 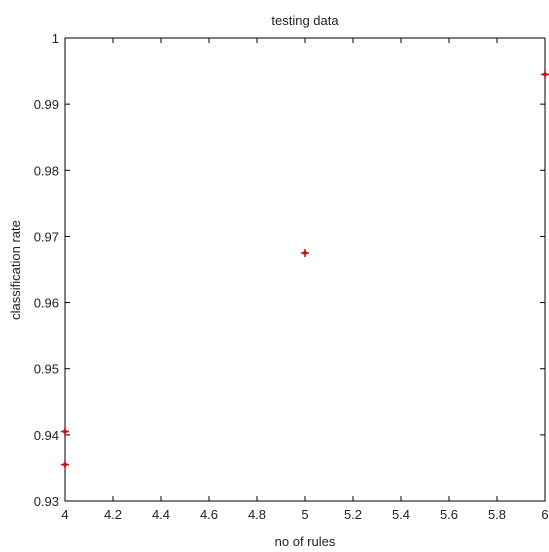 I want to click on y-tick-label: 0.96, so click(x=46, y=303).